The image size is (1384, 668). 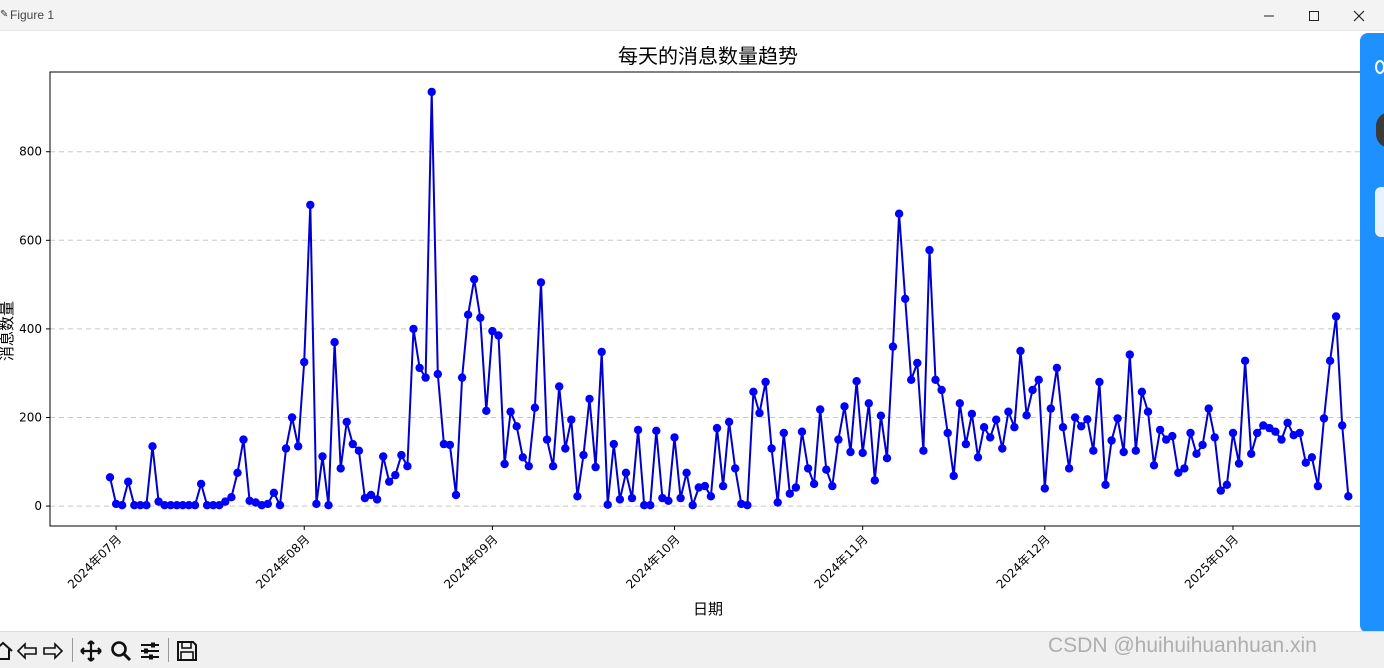 I want to click on configure-subplots-icon, so click(x=150, y=651).